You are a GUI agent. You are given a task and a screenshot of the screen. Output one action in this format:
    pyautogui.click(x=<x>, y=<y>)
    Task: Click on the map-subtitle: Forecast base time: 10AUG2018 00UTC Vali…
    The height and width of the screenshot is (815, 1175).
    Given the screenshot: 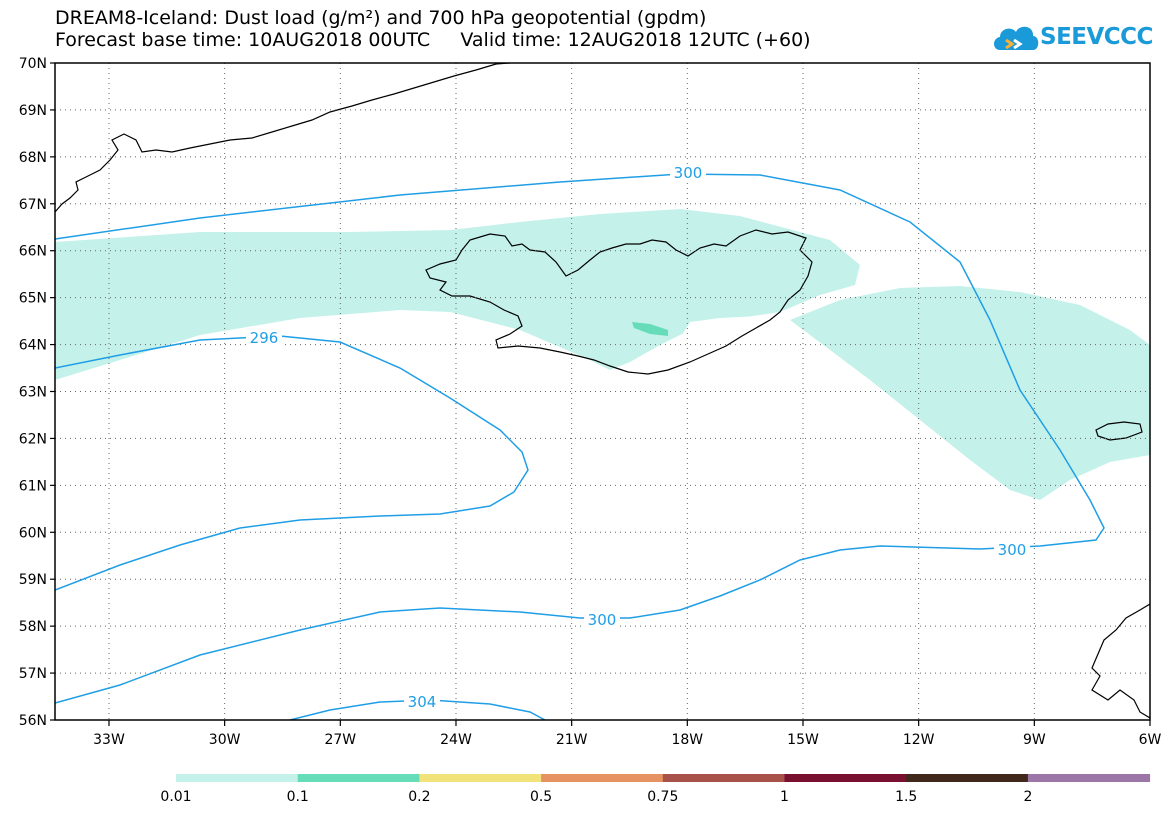 What is the action you would take?
    pyautogui.click(x=433, y=40)
    